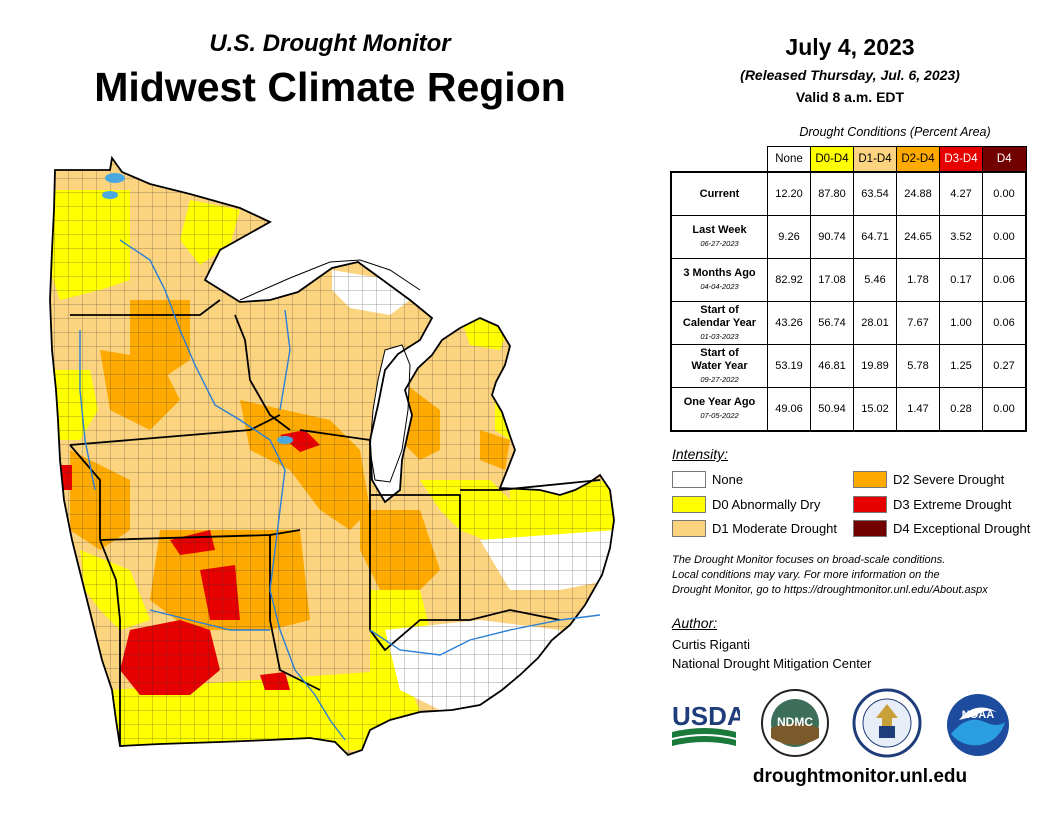  Describe the element at coordinates (961, 409) in the screenshot. I see `table-cell: 0.28` at that location.